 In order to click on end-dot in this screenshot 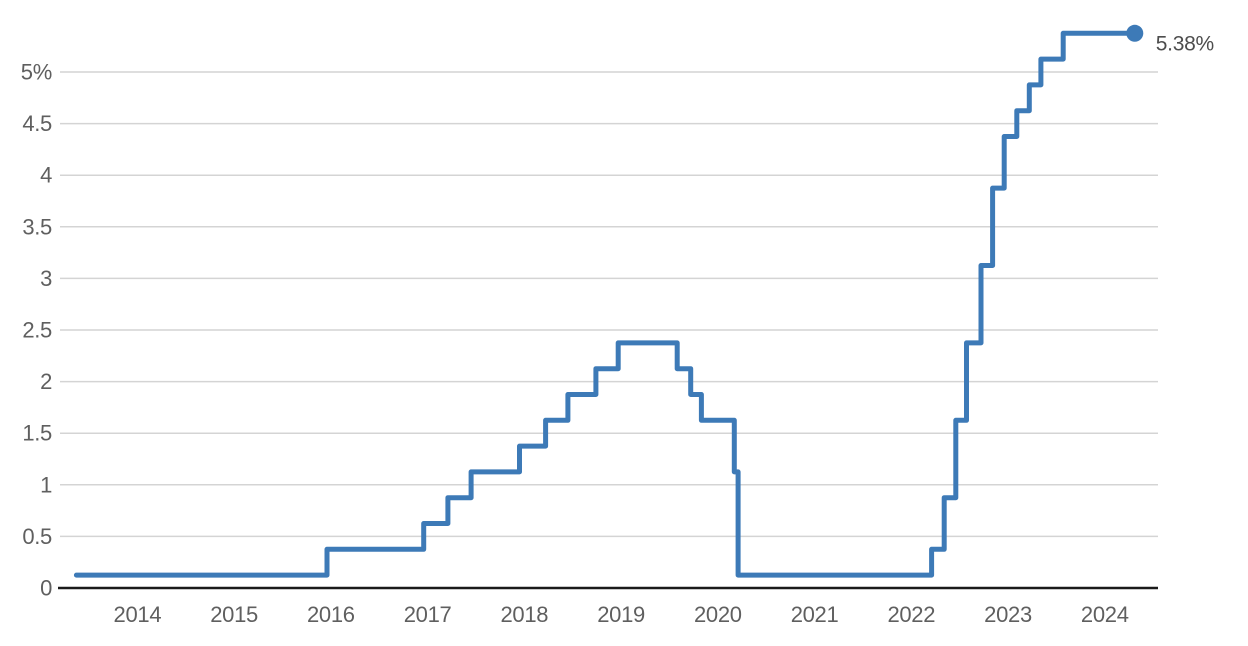, I will do `click(1135, 33)`.